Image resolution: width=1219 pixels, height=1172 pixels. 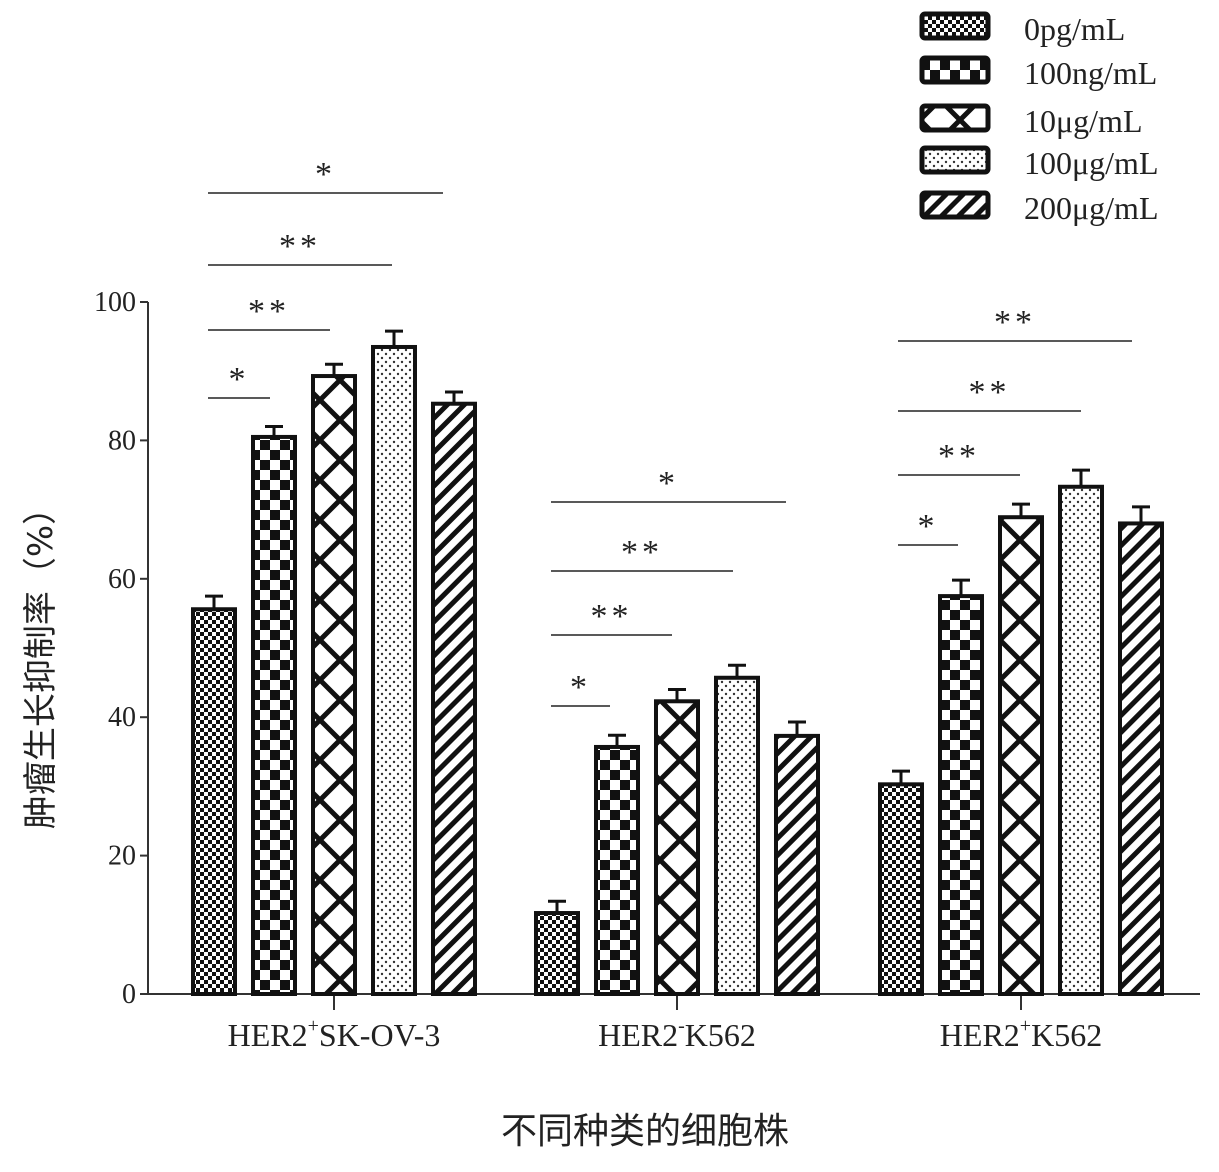 I want to click on legend-item: 200μg/mL, so click(x=1038, y=208).